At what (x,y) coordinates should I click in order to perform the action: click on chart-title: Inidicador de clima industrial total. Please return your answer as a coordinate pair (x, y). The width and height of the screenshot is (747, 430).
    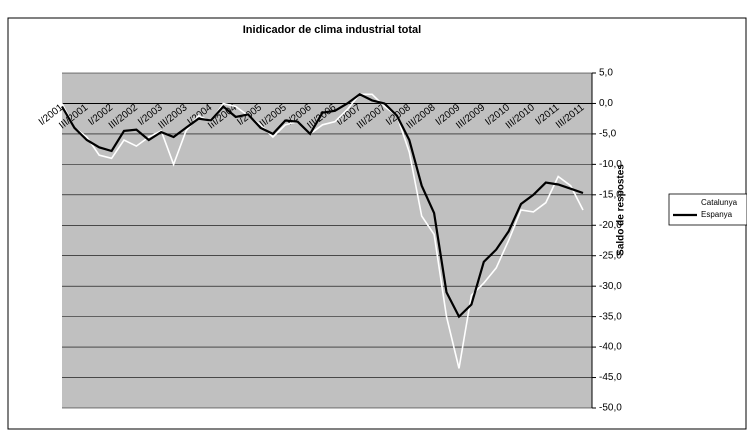
    Looking at the image, I should click on (332, 30).